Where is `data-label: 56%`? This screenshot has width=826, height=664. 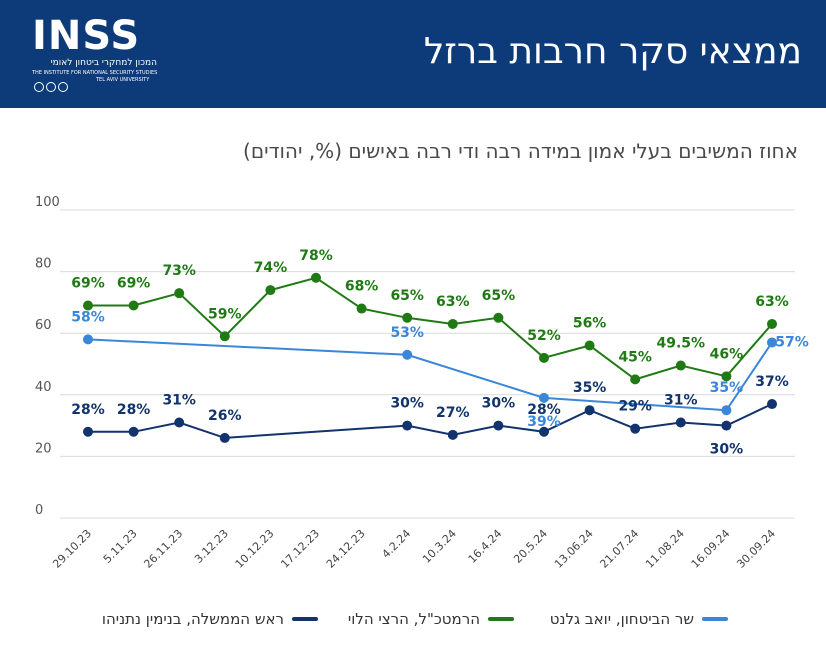 data-label: 56% is located at coordinates (590, 324).